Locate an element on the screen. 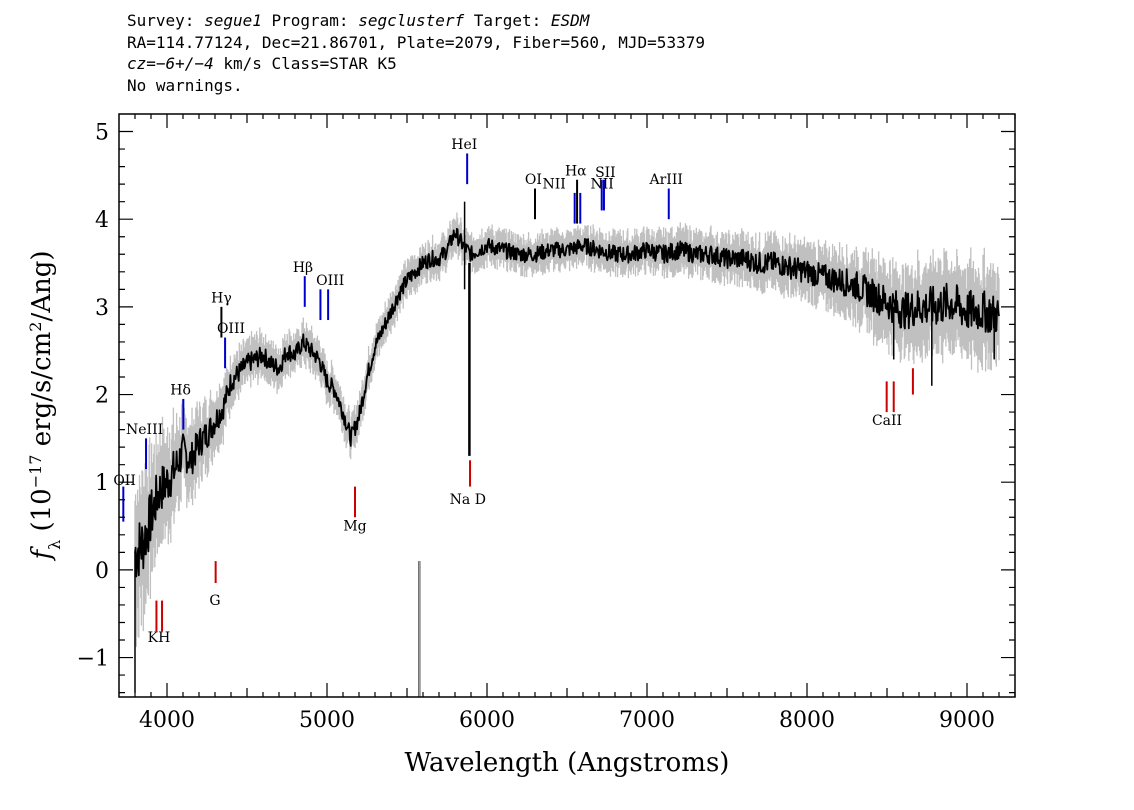 The height and width of the screenshot is (810, 1134). absorption-line-label: G is located at coordinates (214, 601).